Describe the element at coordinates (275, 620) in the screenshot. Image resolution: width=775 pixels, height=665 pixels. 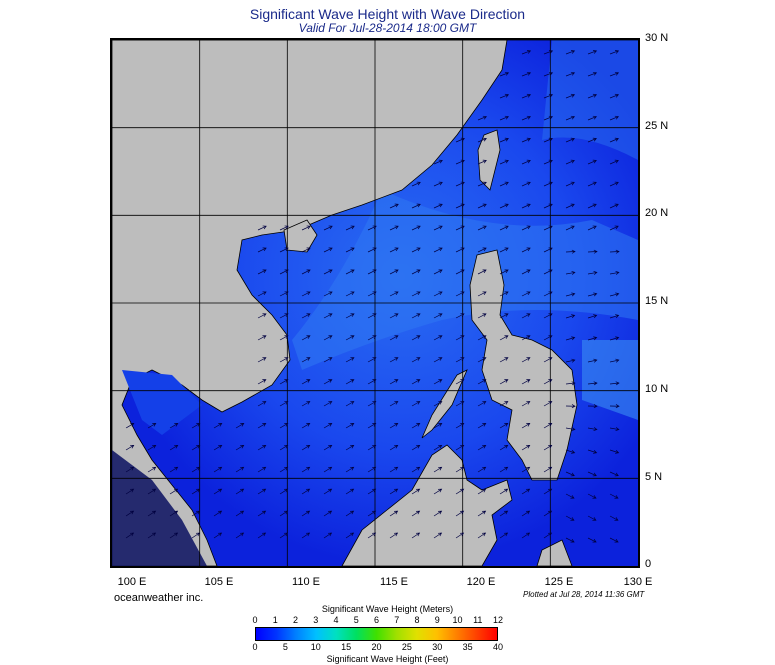
I see `colorbar-meters-tick: 1` at that location.